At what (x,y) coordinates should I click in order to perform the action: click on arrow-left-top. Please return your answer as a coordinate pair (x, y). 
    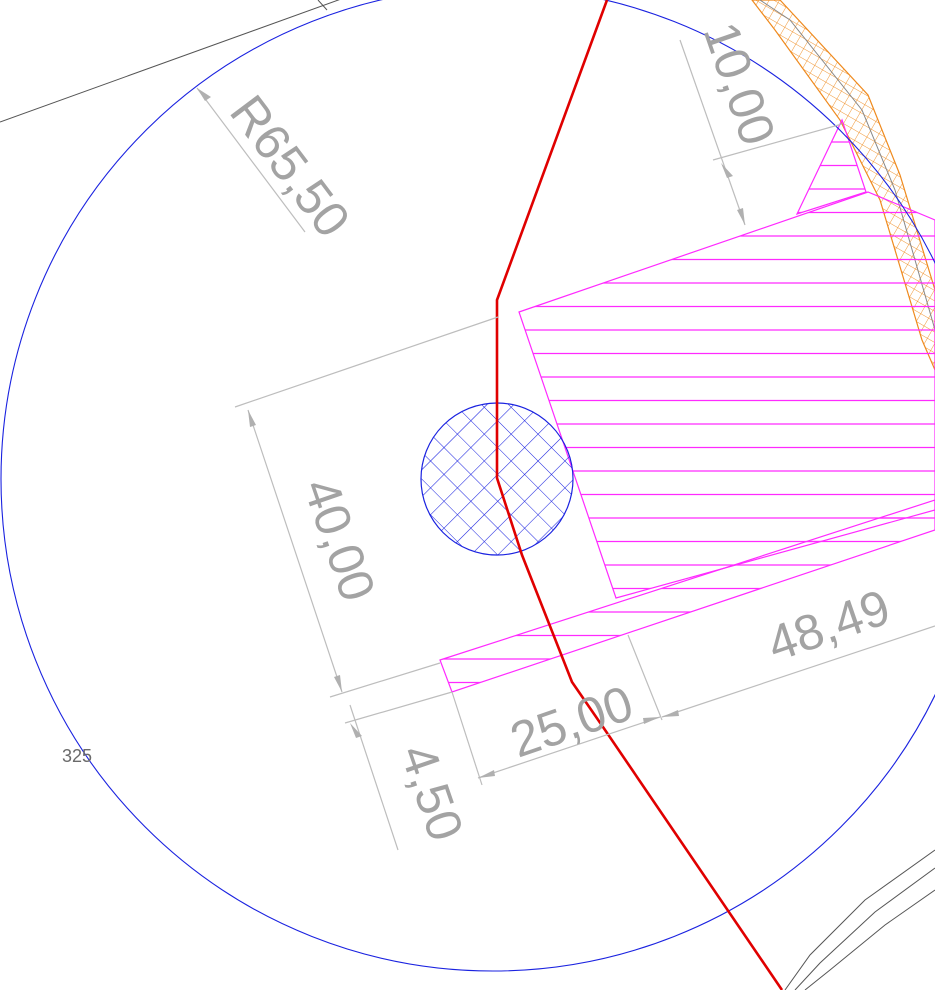
    Looking at the image, I should click on (252, 418).